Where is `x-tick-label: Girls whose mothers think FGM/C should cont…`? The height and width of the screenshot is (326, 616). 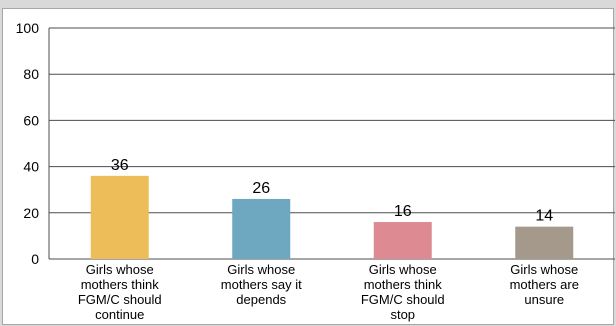 x-tick-label: Girls whose mothers think FGM/C should cont… is located at coordinates (120, 292).